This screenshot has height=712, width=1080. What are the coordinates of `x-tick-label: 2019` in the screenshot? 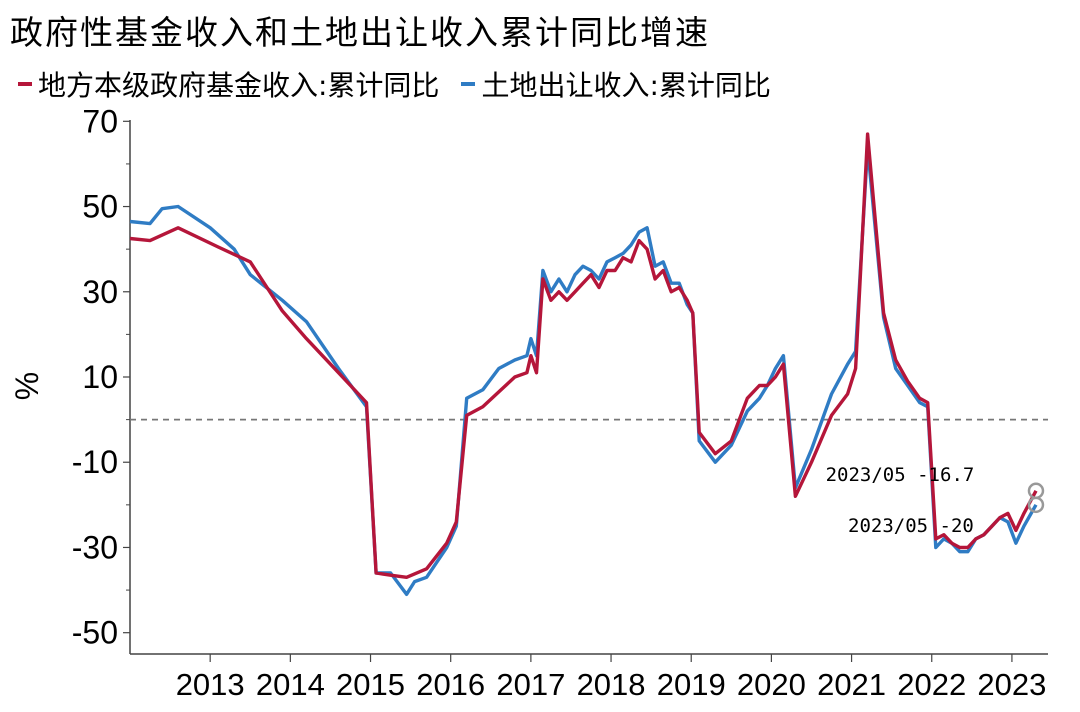 It's located at (691, 684).